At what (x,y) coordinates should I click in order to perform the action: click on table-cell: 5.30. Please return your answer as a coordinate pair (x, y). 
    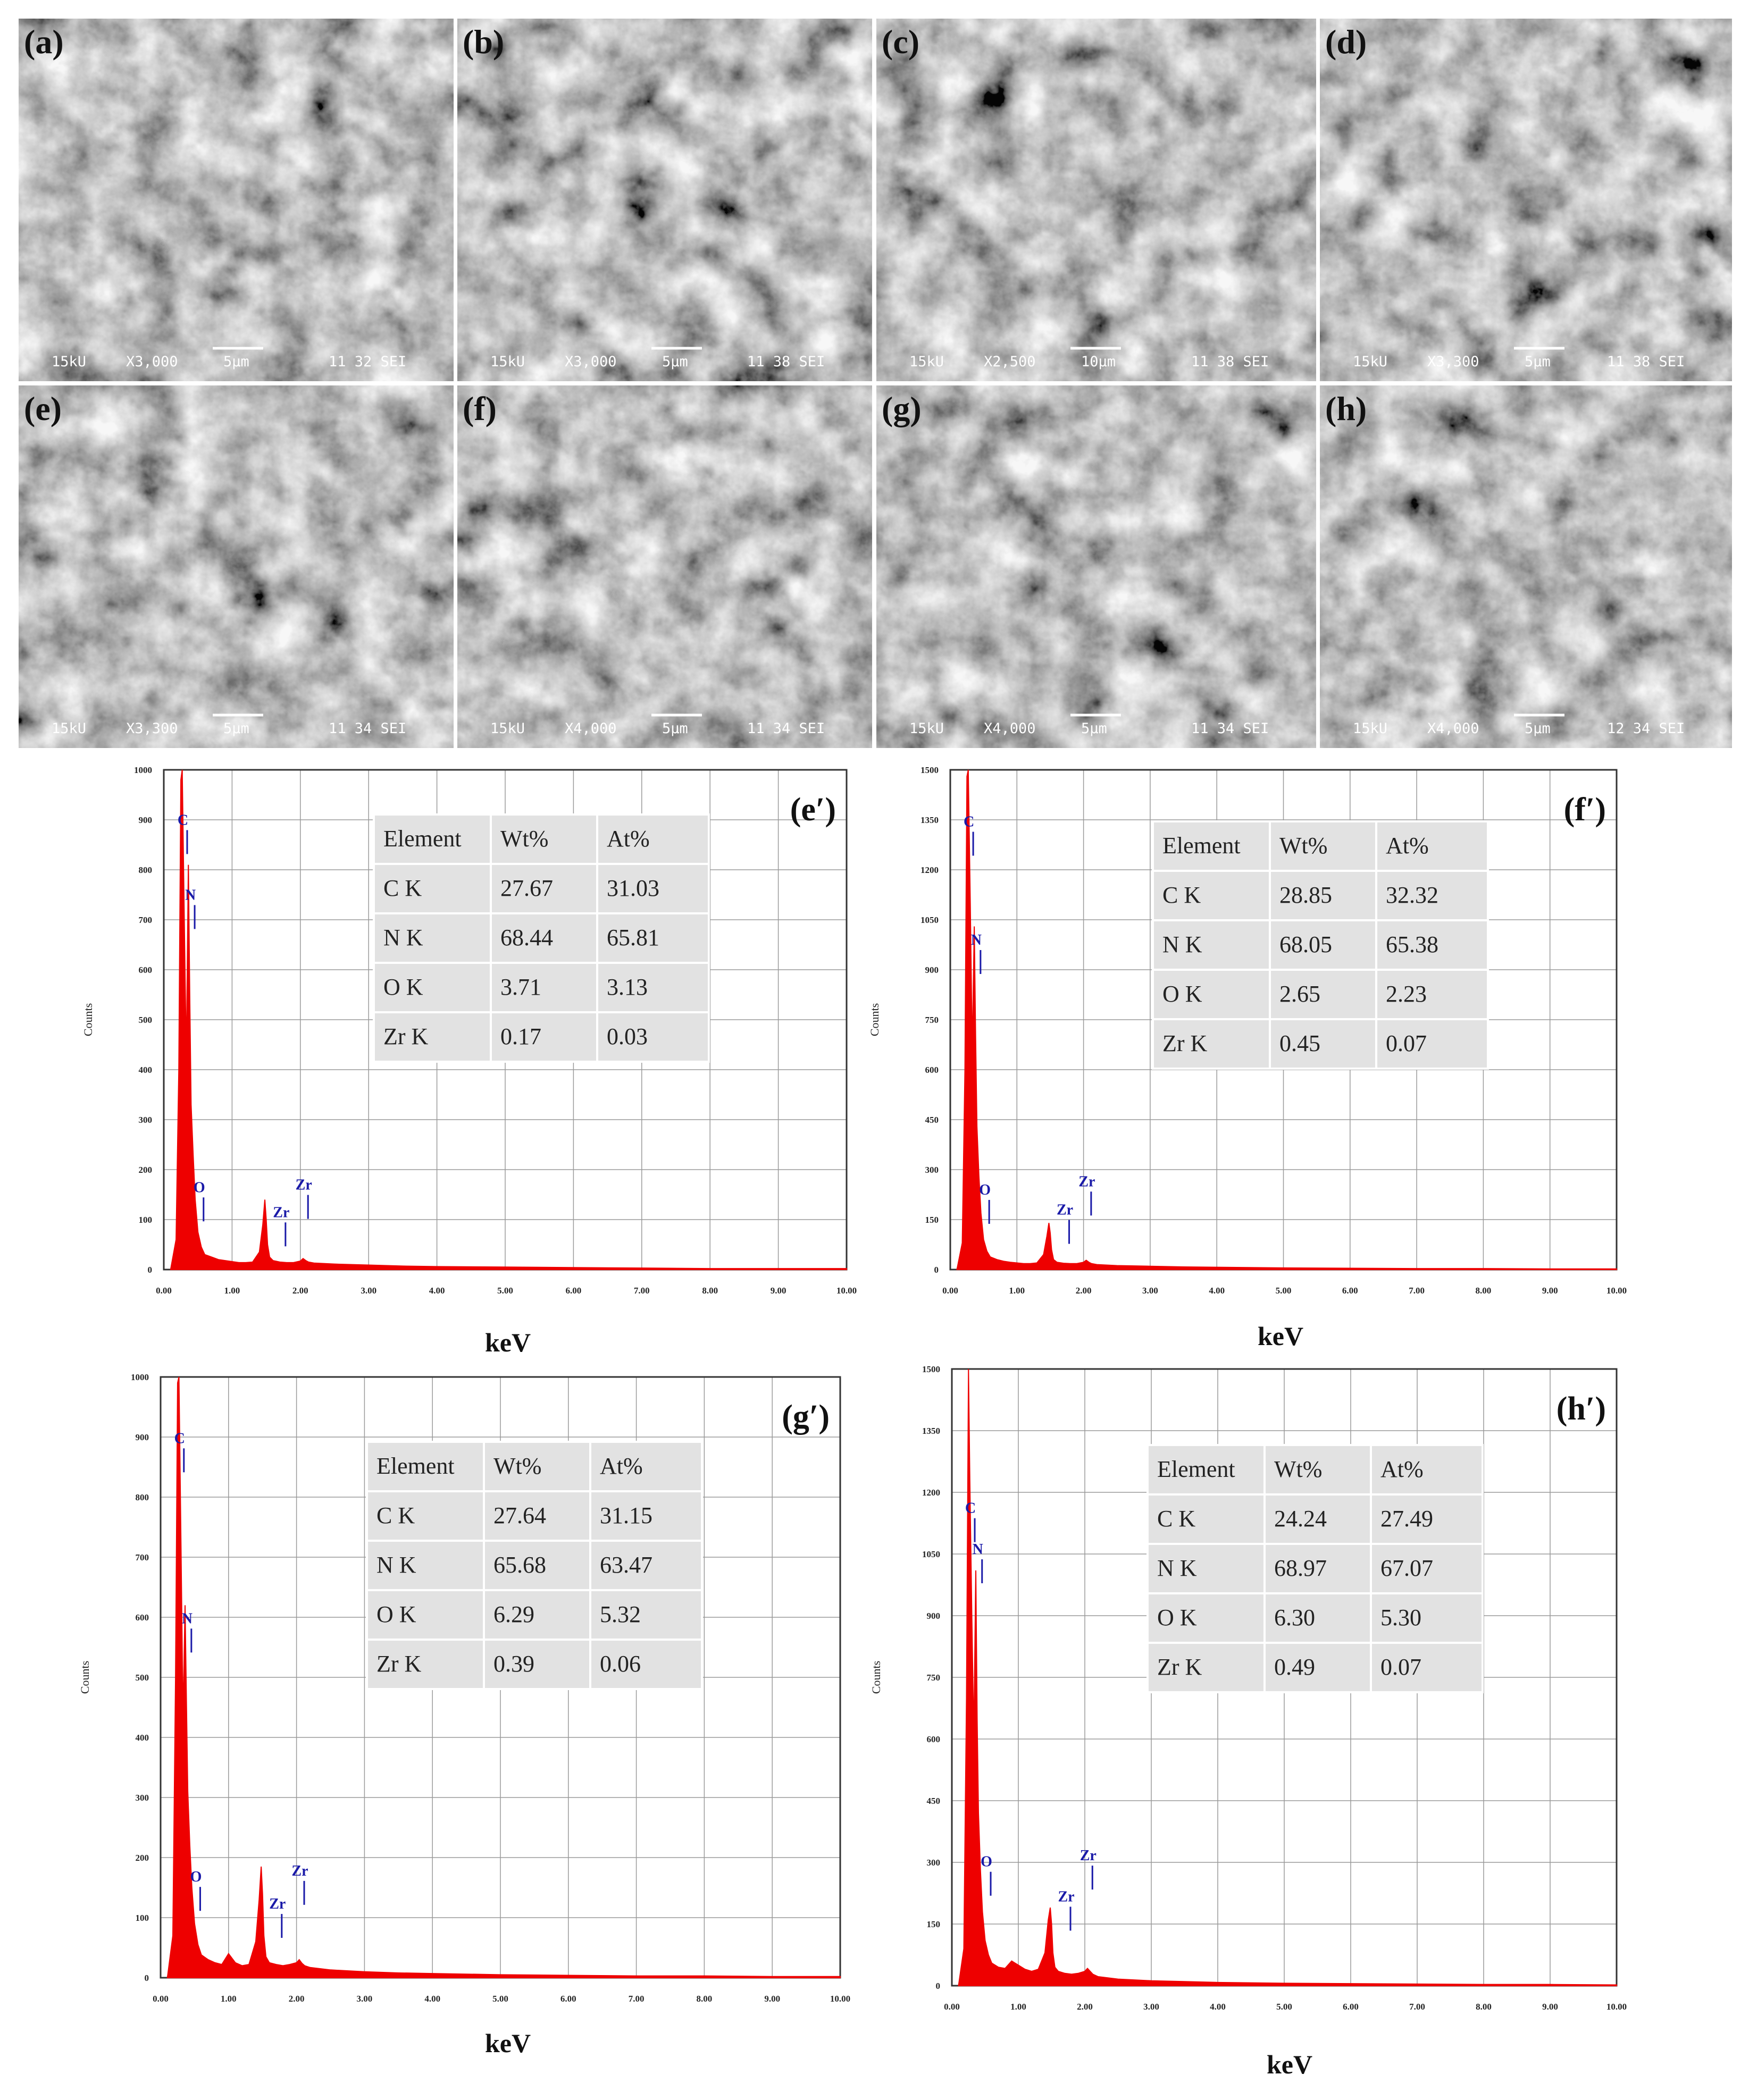
    Looking at the image, I should click on (1400, 1618).